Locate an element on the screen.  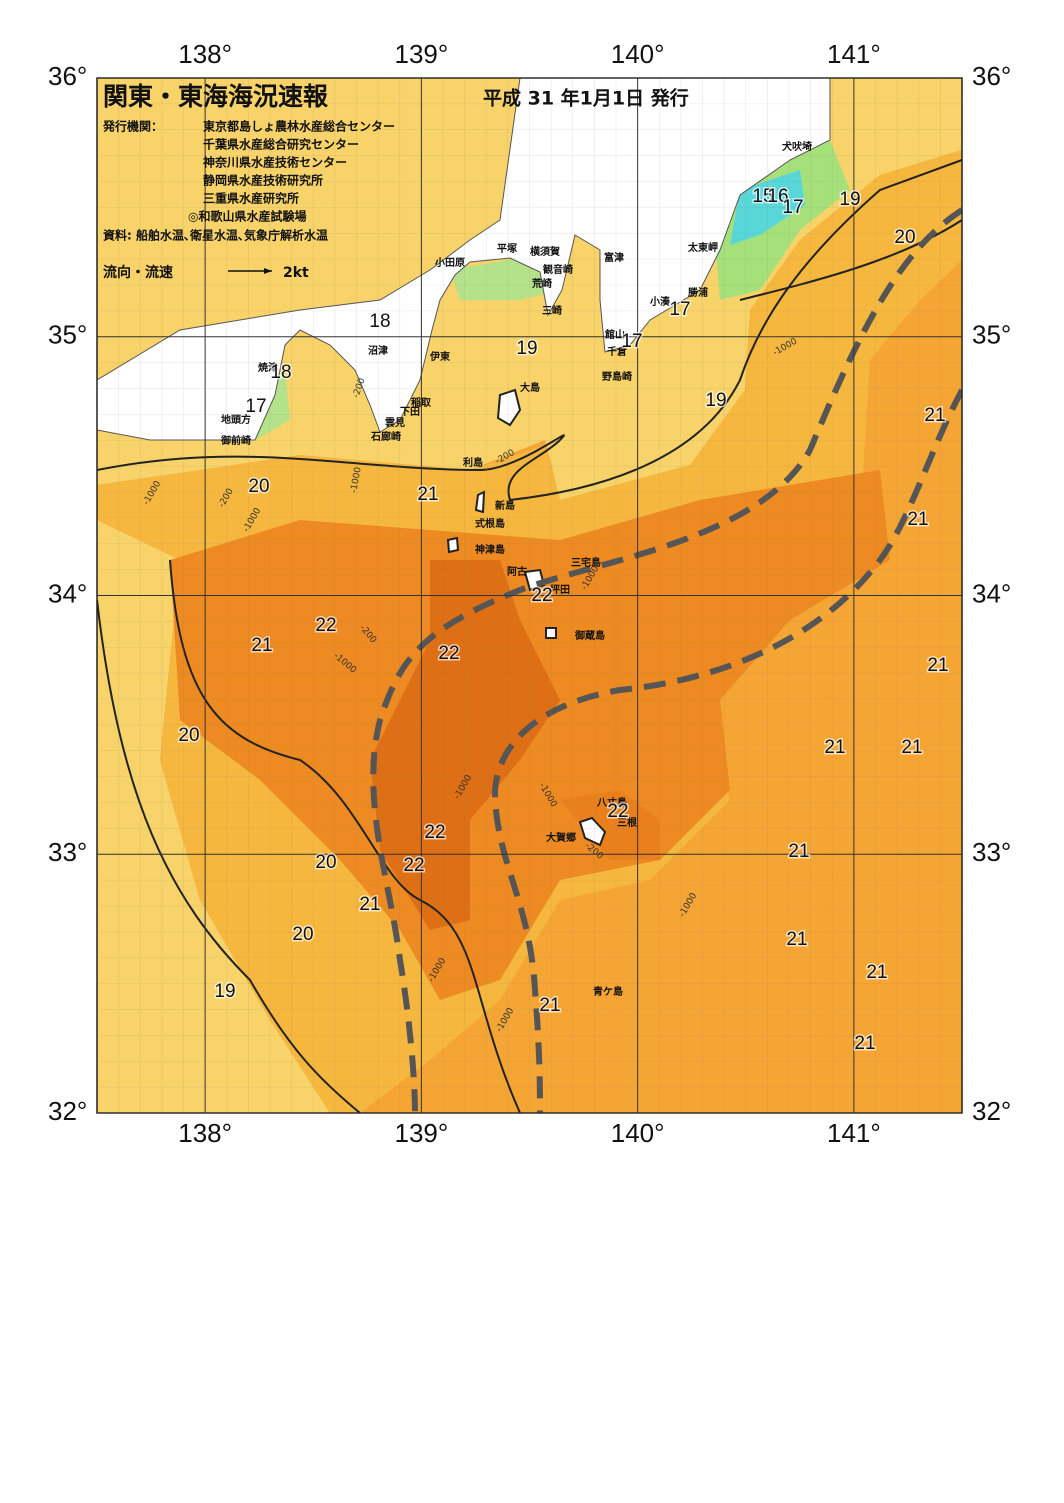
place-name: 稲取 is located at coordinates (421, 402).